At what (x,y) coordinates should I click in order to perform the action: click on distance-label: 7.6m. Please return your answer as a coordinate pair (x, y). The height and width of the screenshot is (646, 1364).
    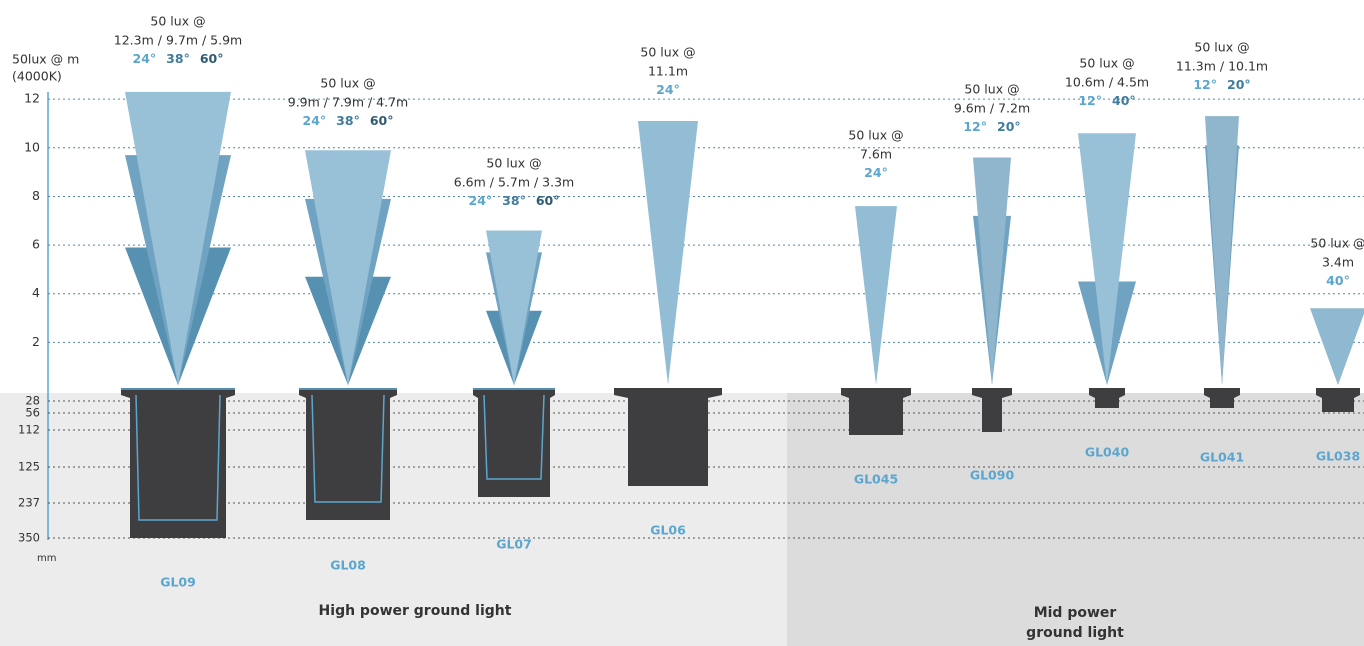
    Looking at the image, I should click on (876, 154).